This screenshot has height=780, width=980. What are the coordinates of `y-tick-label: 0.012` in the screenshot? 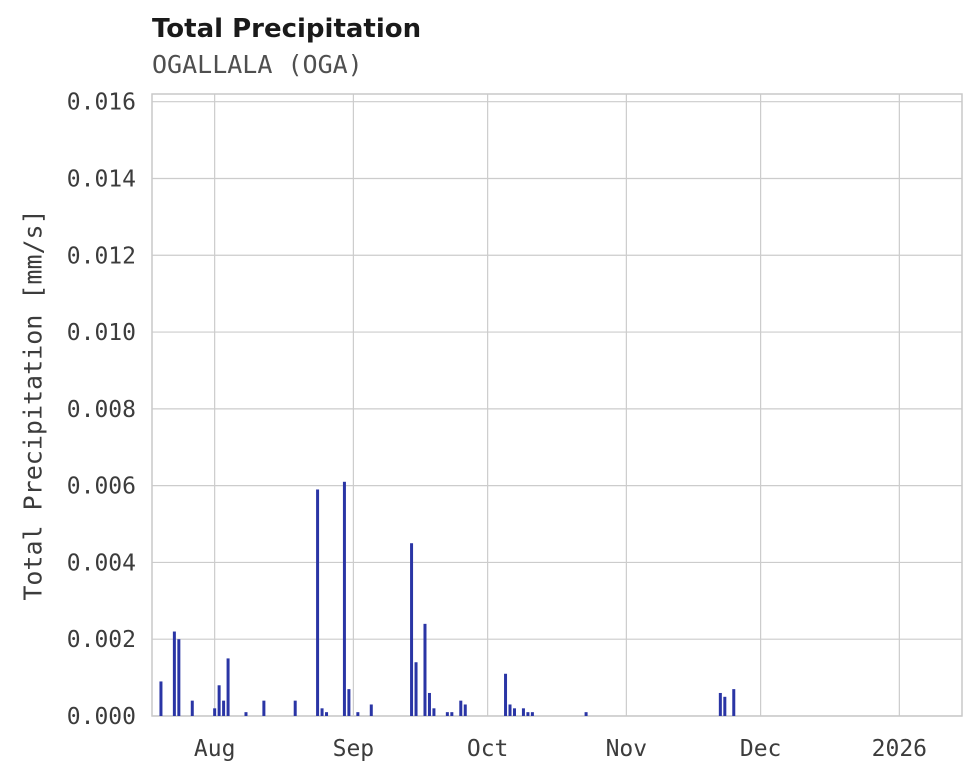 It's located at (101, 256).